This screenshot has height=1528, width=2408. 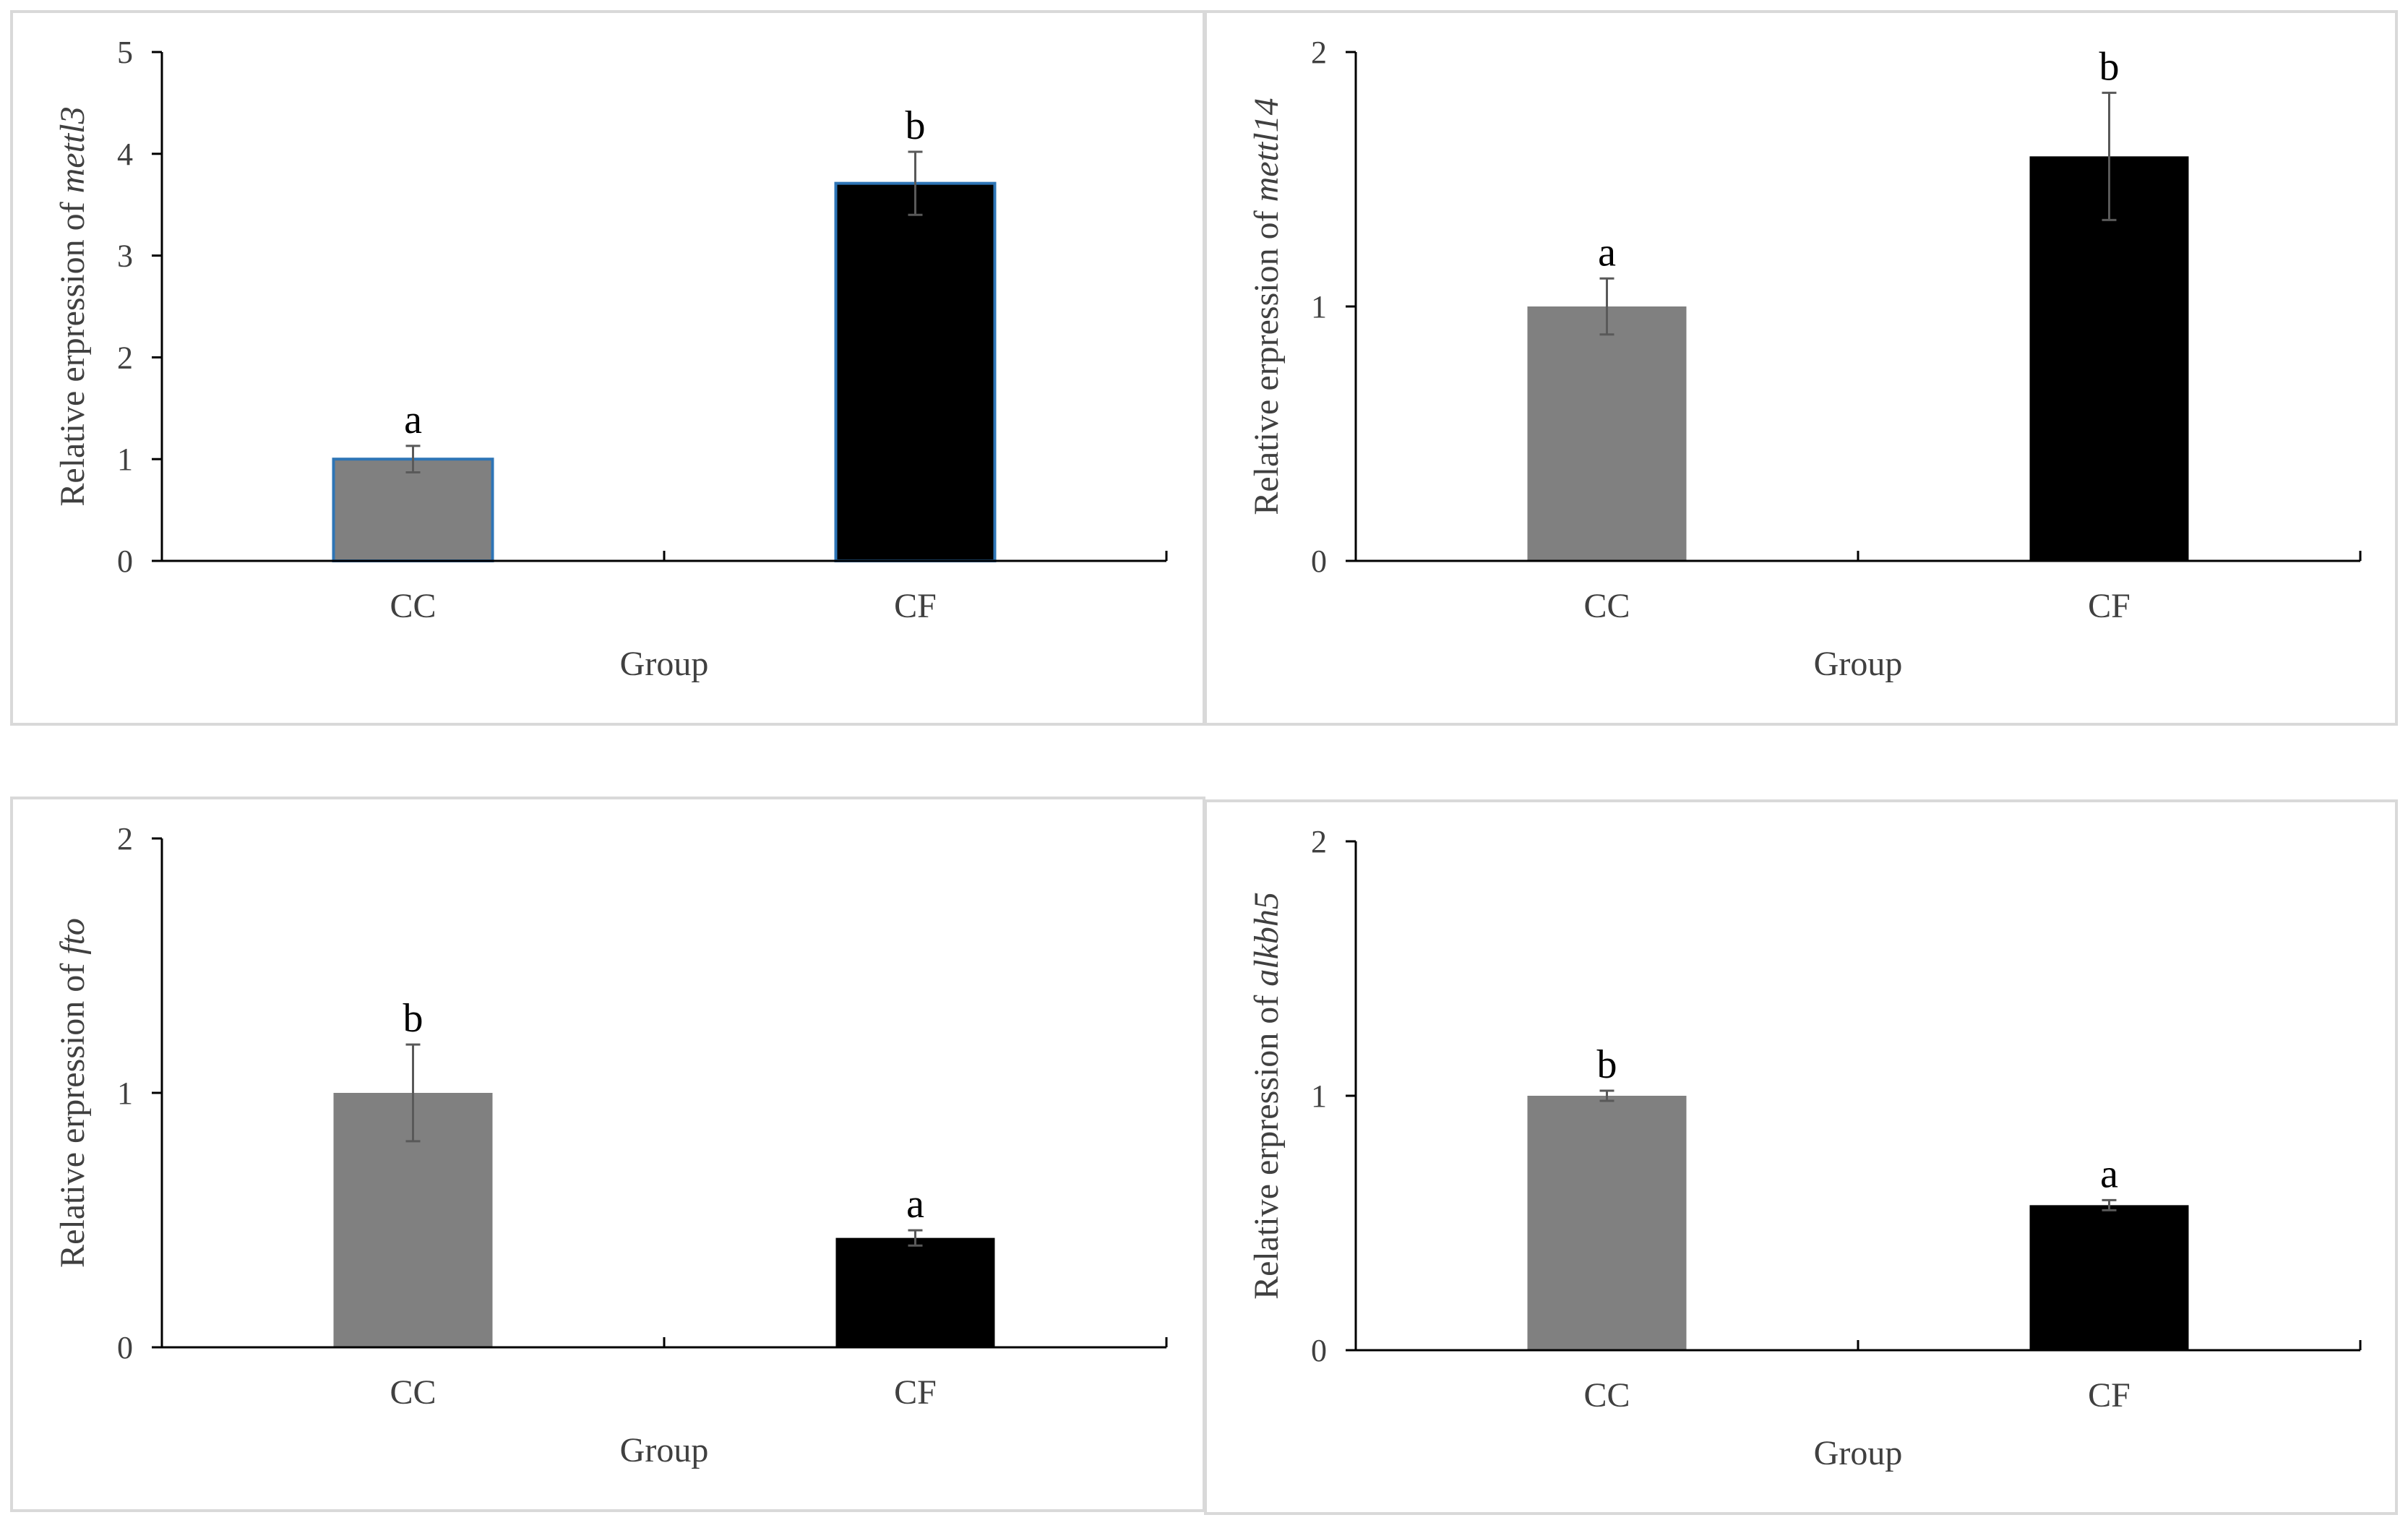 What do you see at coordinates (125, 52) in the screenshot?
I see `y-tick-label: 5` at bounding box center [125, 52].